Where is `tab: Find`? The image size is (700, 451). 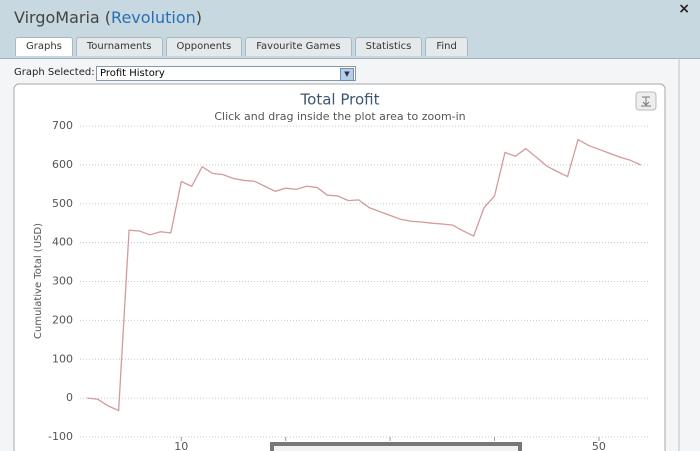 tab: Find is located at coordinates (446, 46).